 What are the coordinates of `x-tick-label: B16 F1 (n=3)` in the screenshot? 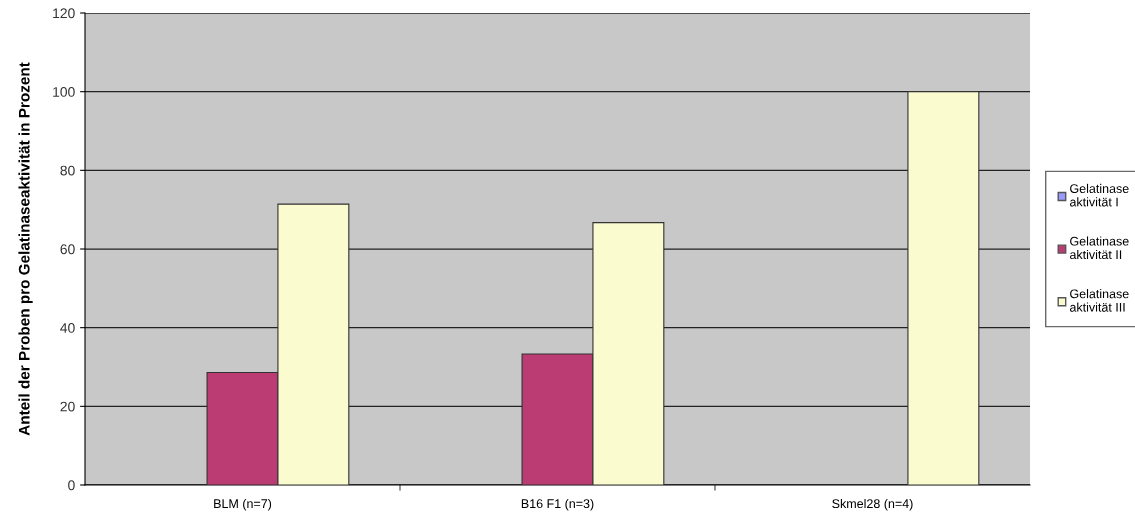 It's located at (557, 504).